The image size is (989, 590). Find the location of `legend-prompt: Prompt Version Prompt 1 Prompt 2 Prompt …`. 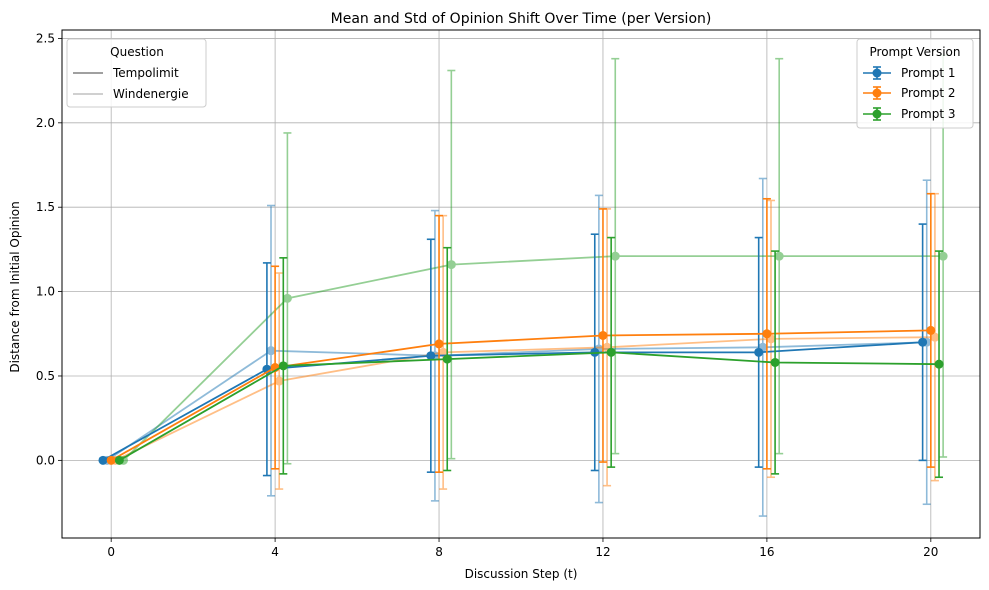

legend-prompt: Prompt Version Prompt 1 Prompt 2 Prompt … is located at coordinates (915, 83).